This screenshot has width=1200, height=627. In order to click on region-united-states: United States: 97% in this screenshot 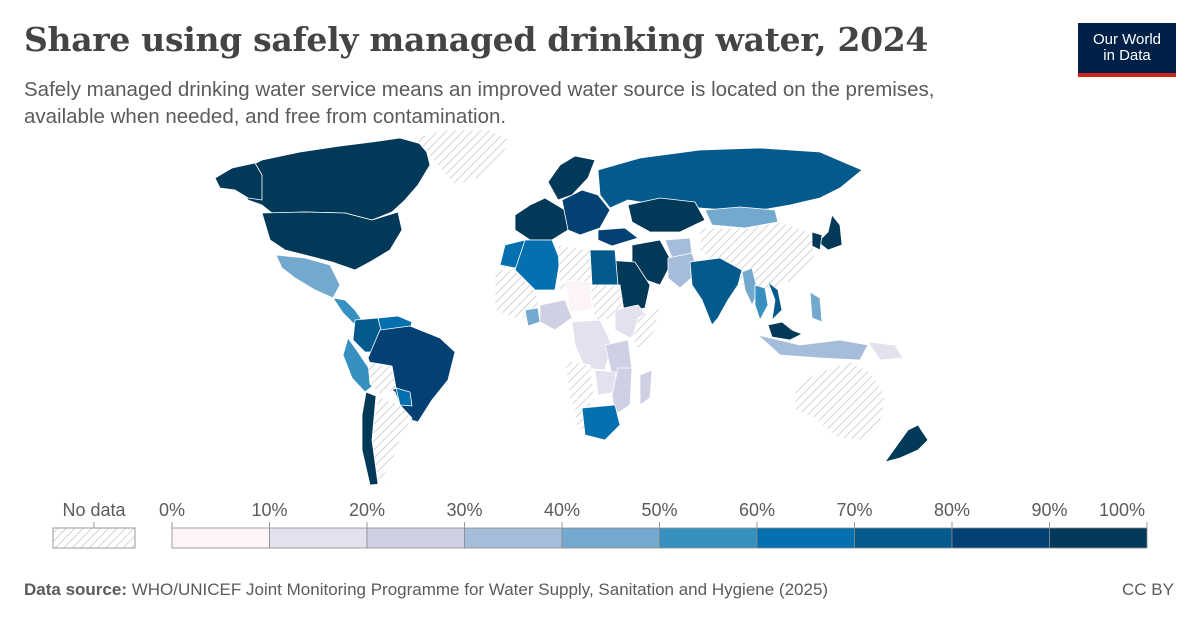, I will do `click(332, 241)`.